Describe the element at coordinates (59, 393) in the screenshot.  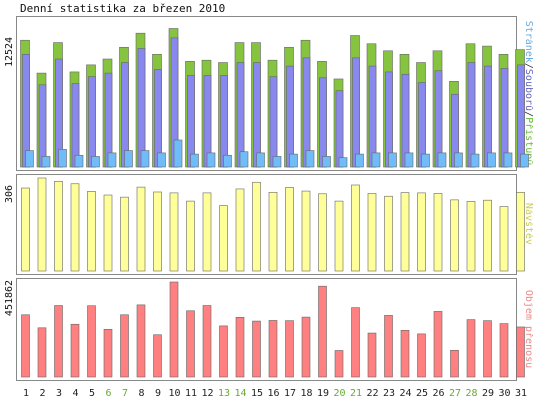
I see `day-label: 3` at that location.